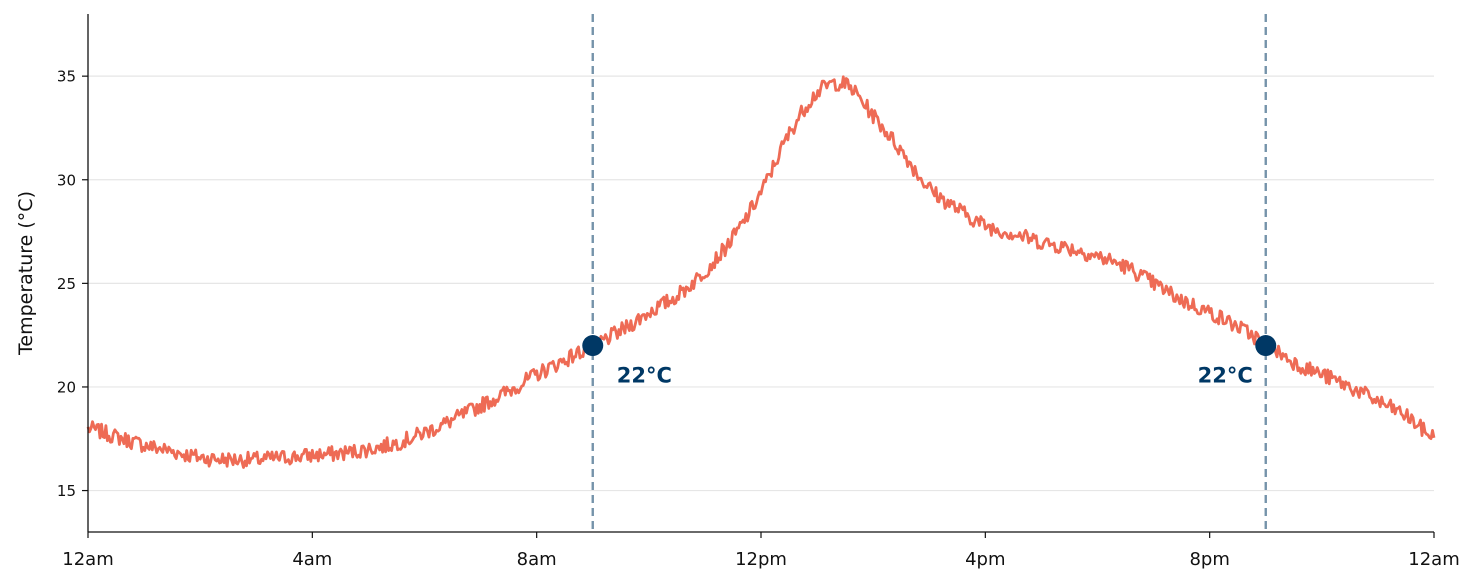 The height and width of the screenshot is (585, 1482). I want to click on x-tick-label: 4pm, so click(985, 559).